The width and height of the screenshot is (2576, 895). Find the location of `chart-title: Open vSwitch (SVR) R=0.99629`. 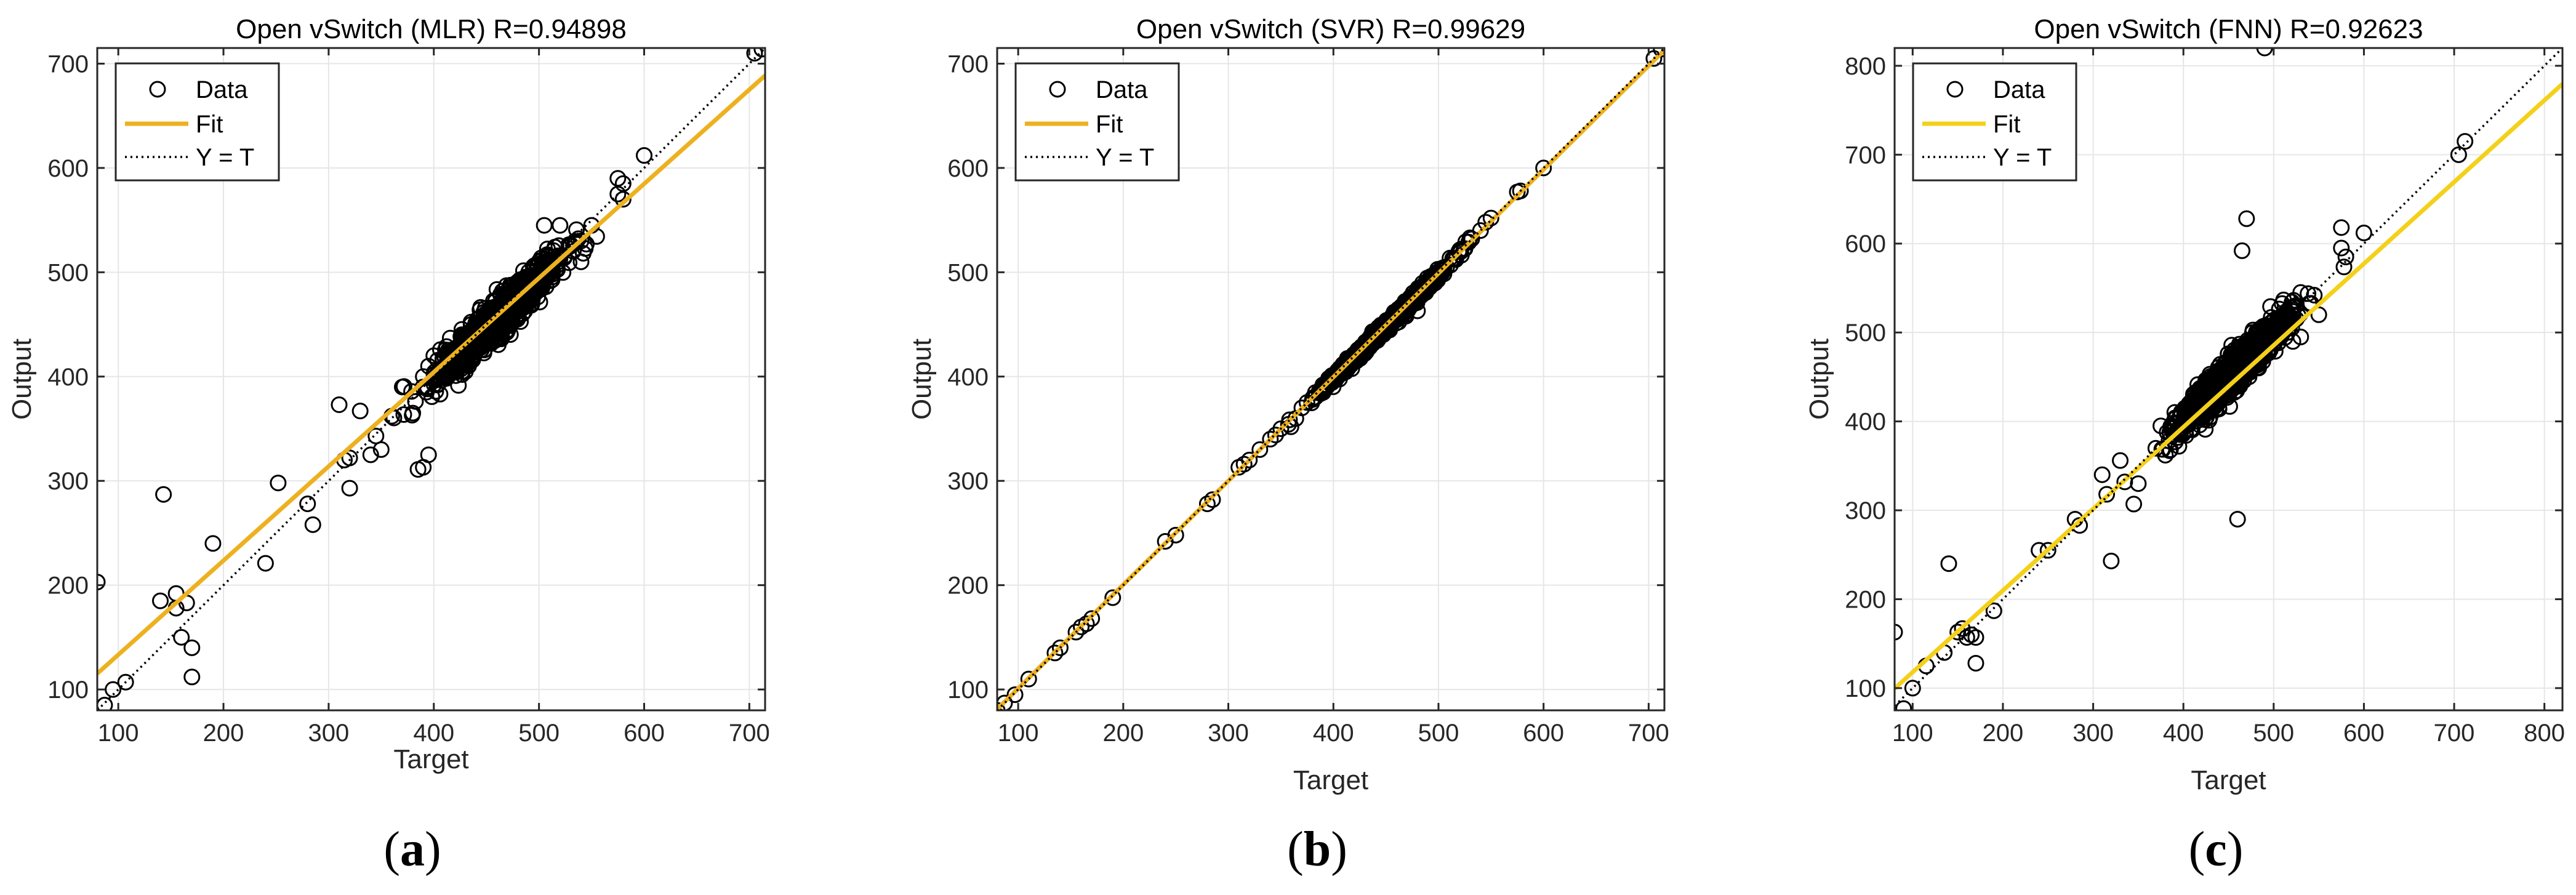

chart-title: Open vSwitch (SVR) R=0.99629 is located at coordinates (1330, 29).